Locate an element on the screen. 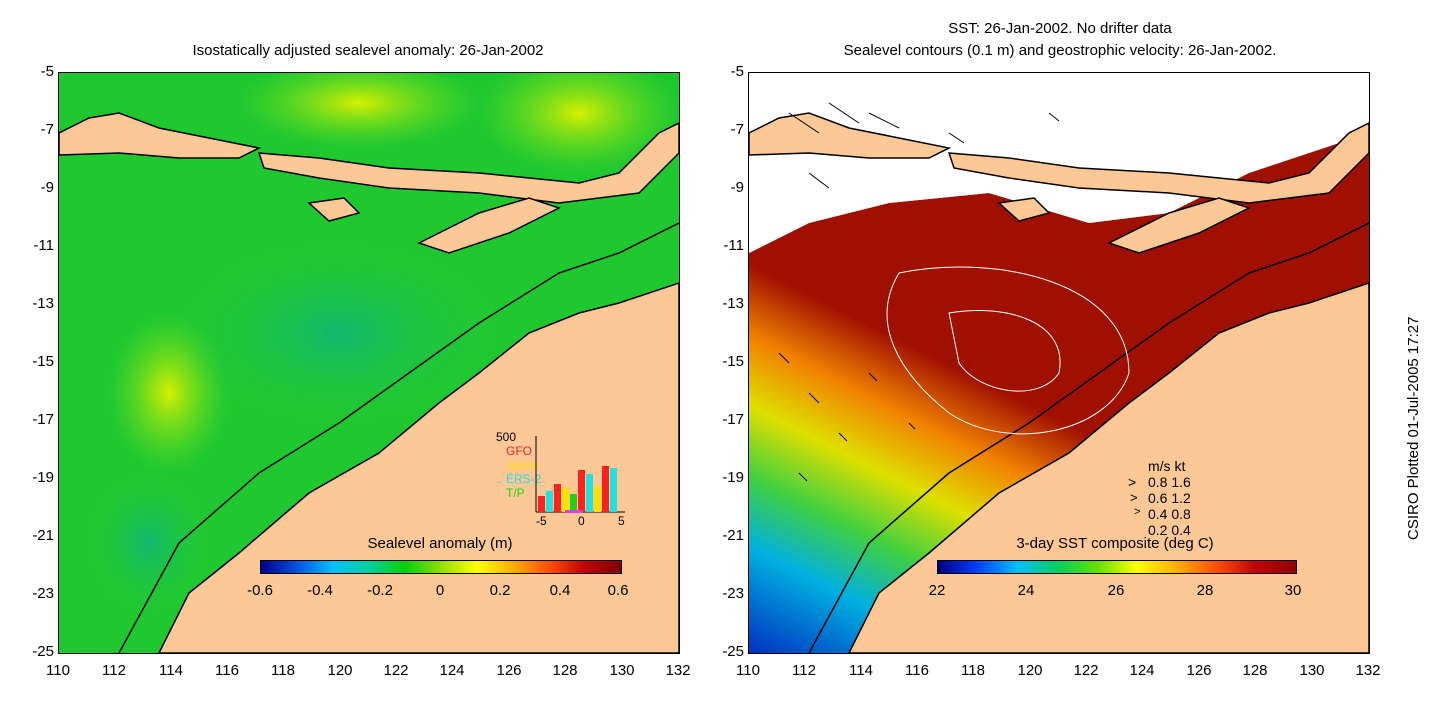 This screenshot has width=1440, height=720. inset-count-label: 500 is located at coordinates (506, 437).